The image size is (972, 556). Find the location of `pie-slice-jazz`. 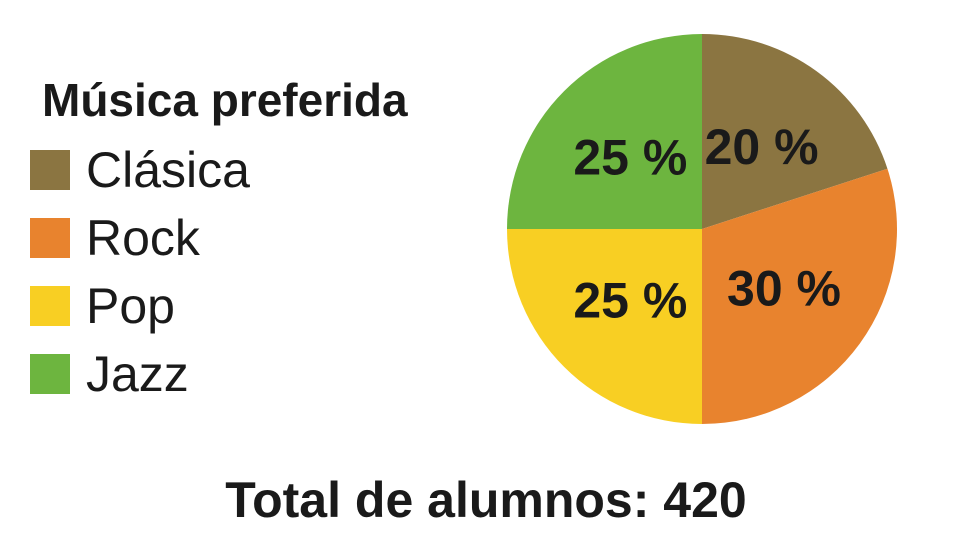

pie-slice-jazz is located at coordinates (604, 131).